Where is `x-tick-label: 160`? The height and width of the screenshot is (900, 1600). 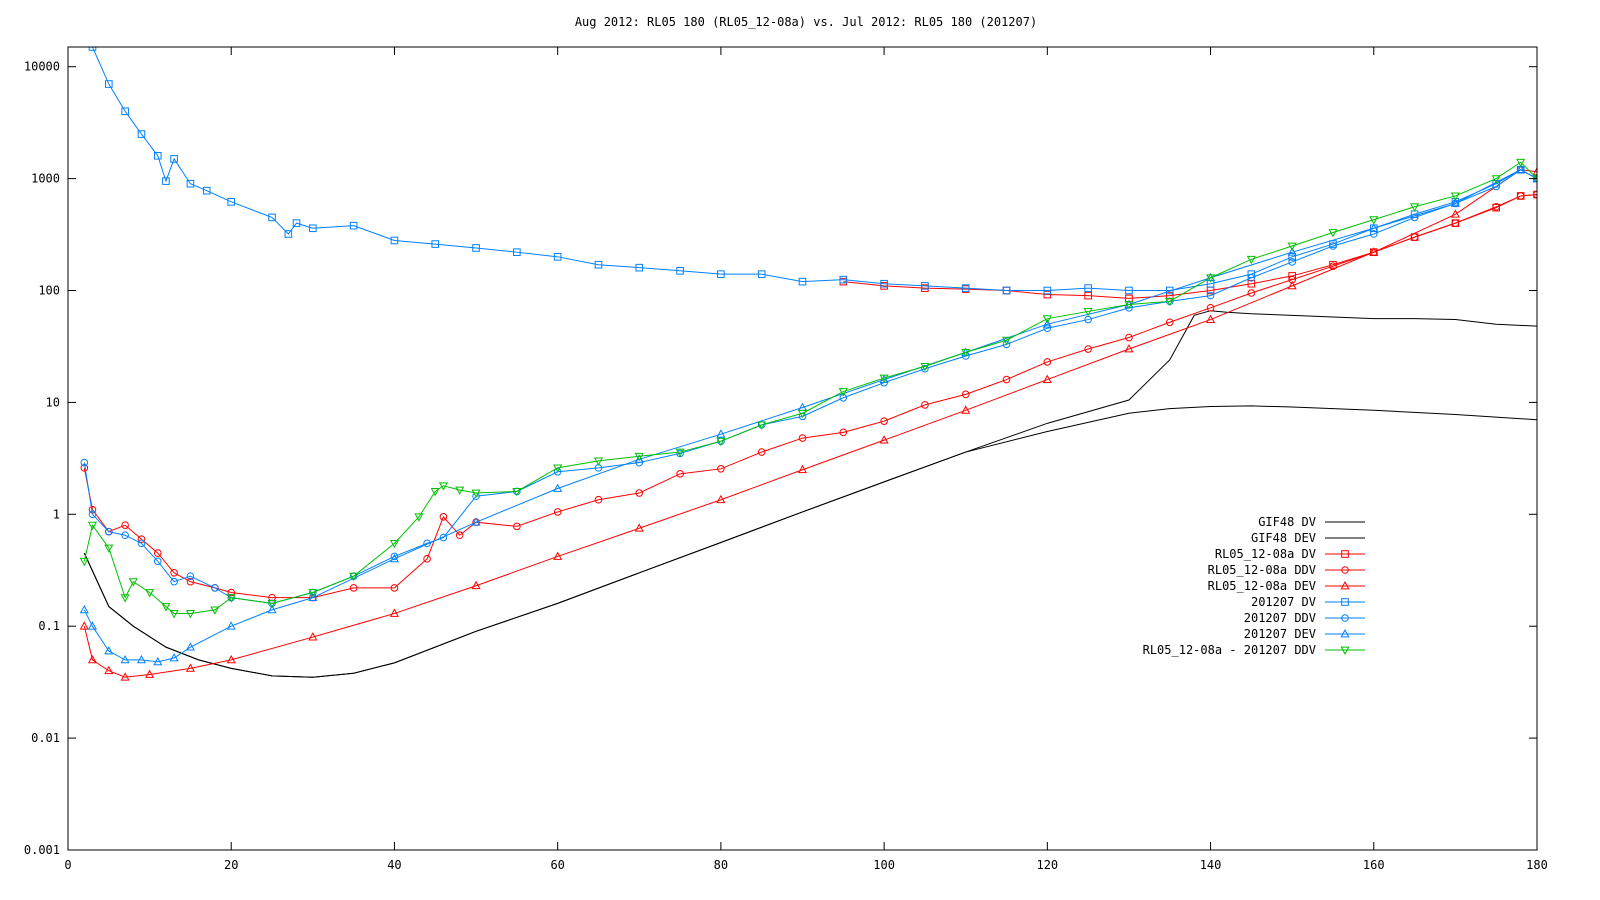 x-tick-label: 160 is located at coordinates (1374, 865).